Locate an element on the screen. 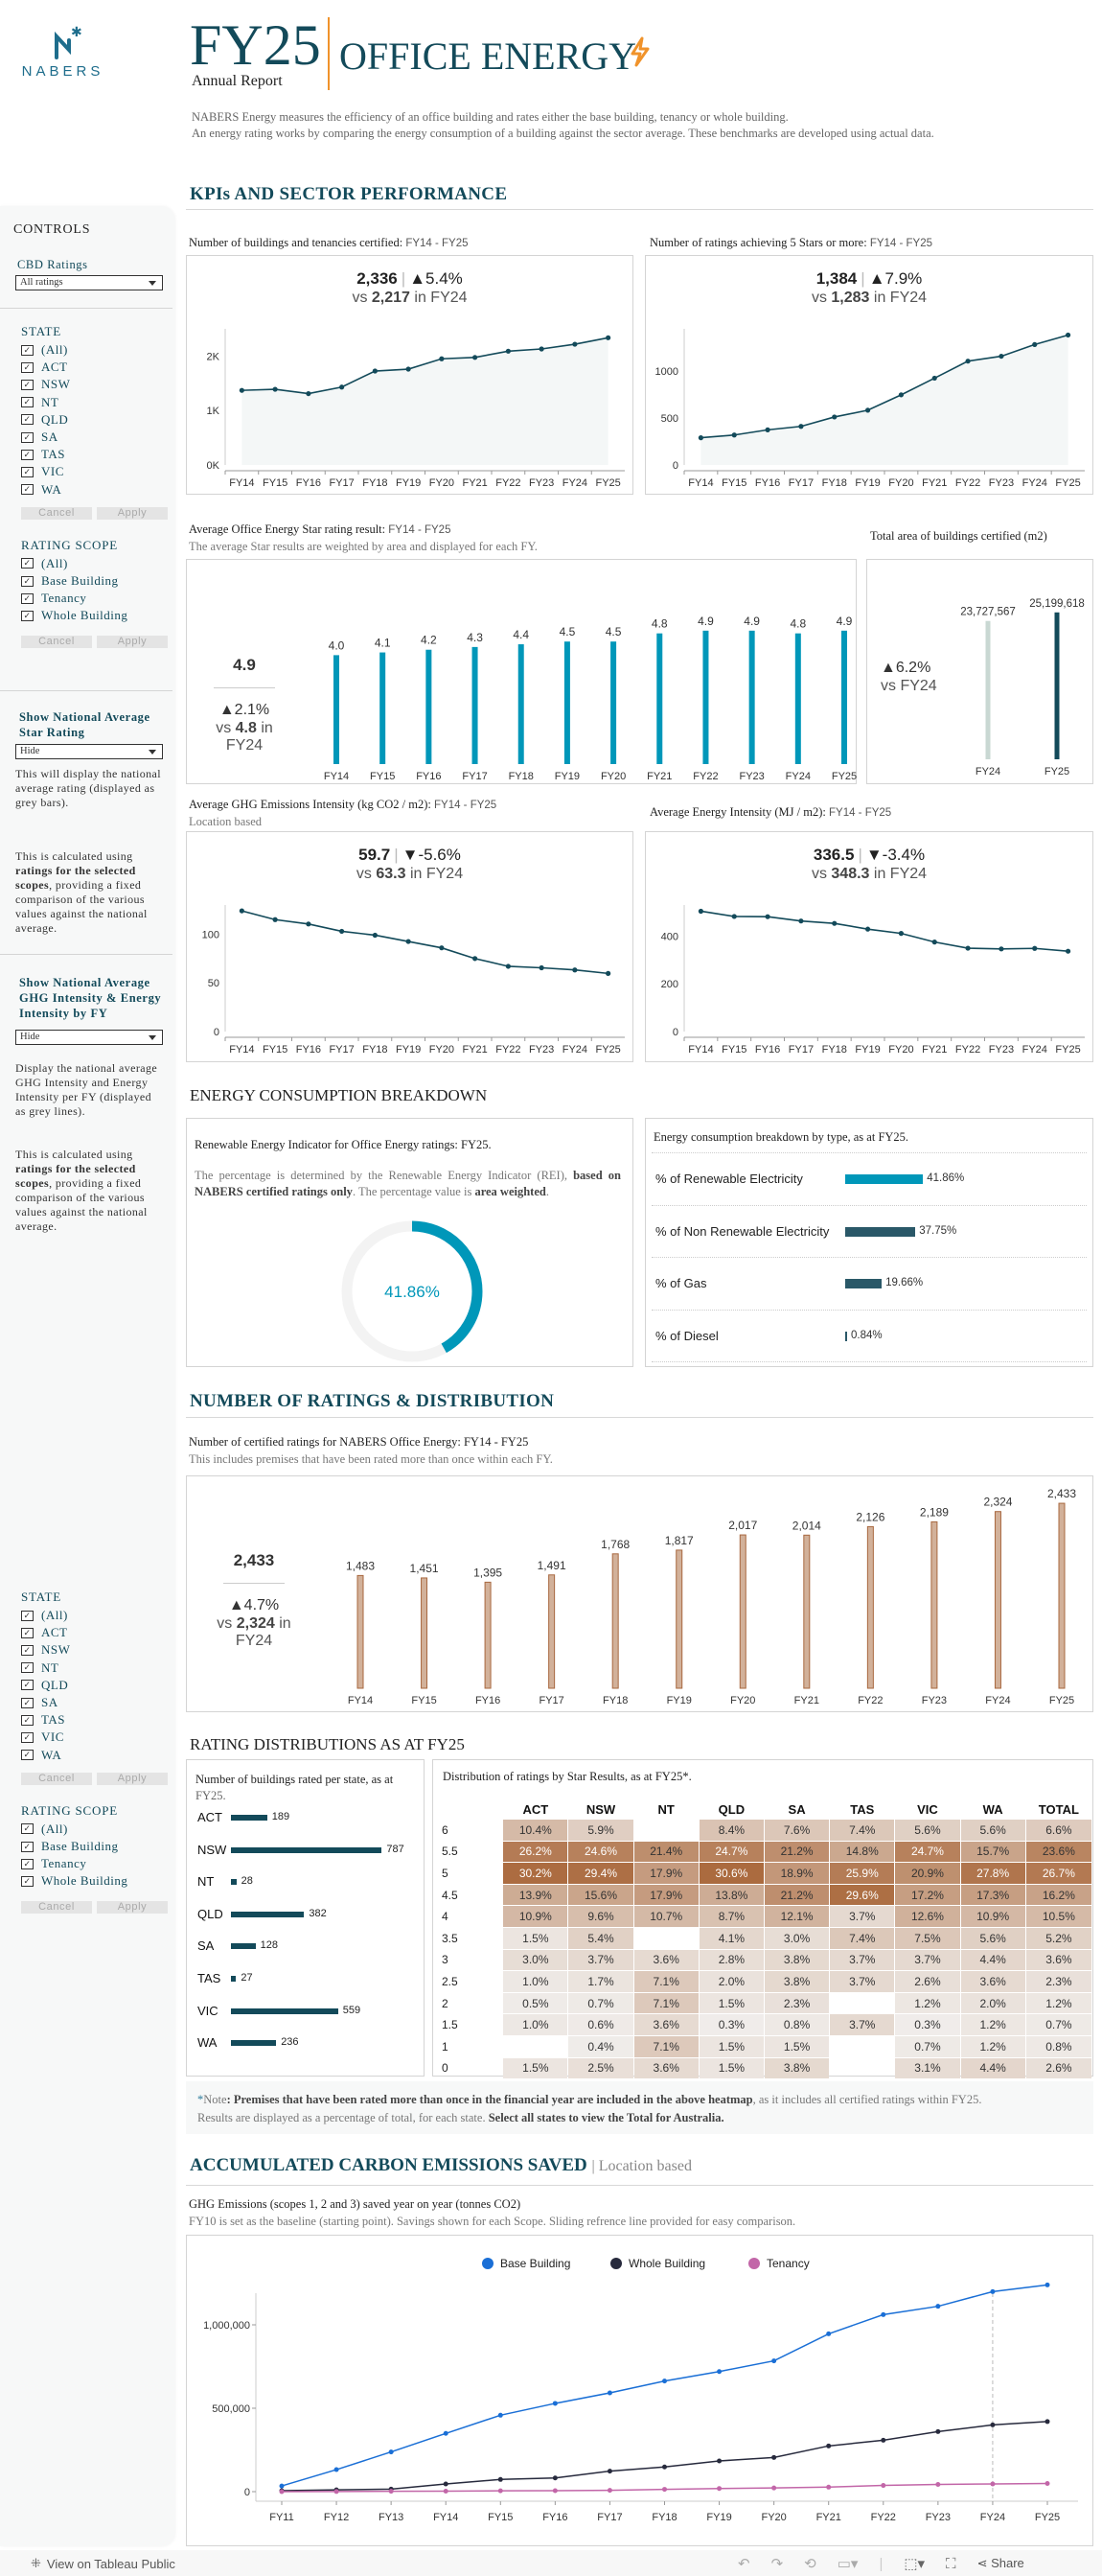 This screenshot has width=1102, height=2576. checkbox-label: NSW is located at coordinates (56, 384).